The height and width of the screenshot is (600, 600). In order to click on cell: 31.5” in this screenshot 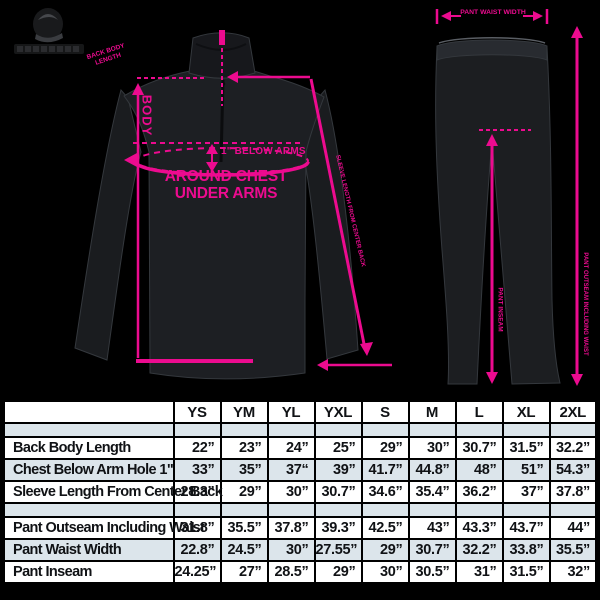, I will do `click(526, 448)`.